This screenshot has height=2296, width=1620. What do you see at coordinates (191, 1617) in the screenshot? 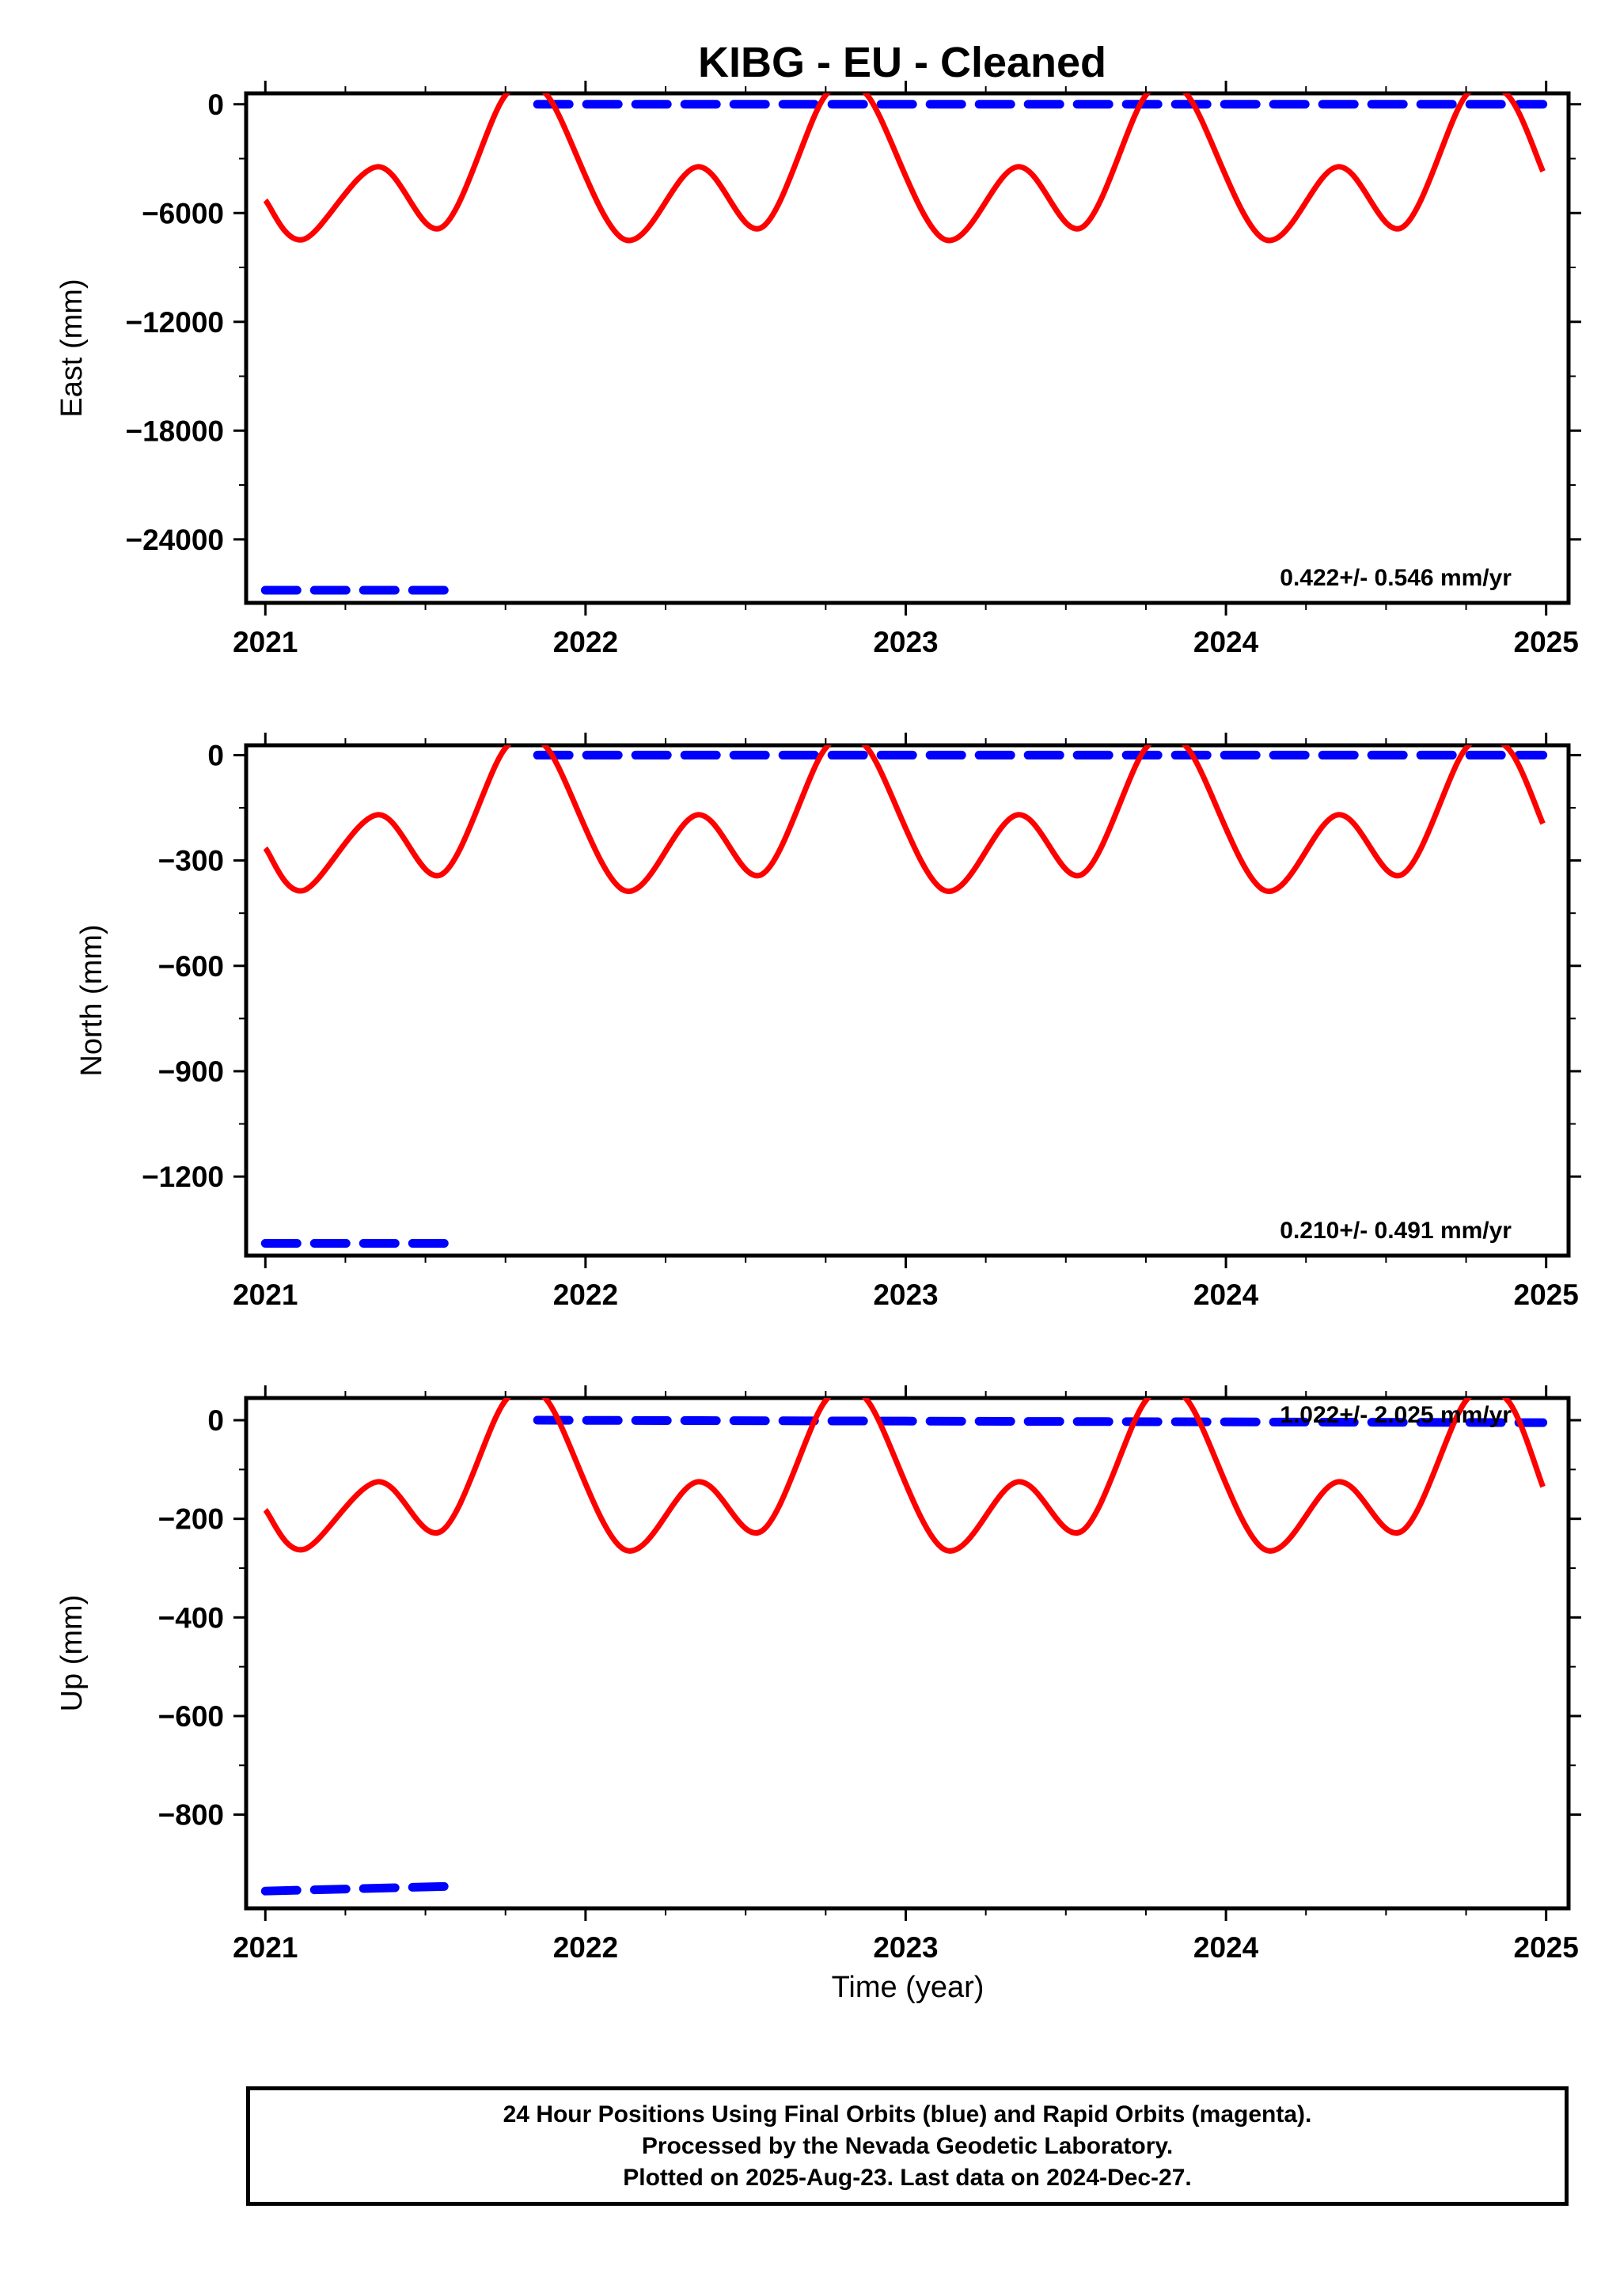
I see `y-tick-label: −400` at bounding box center [191, 1617].